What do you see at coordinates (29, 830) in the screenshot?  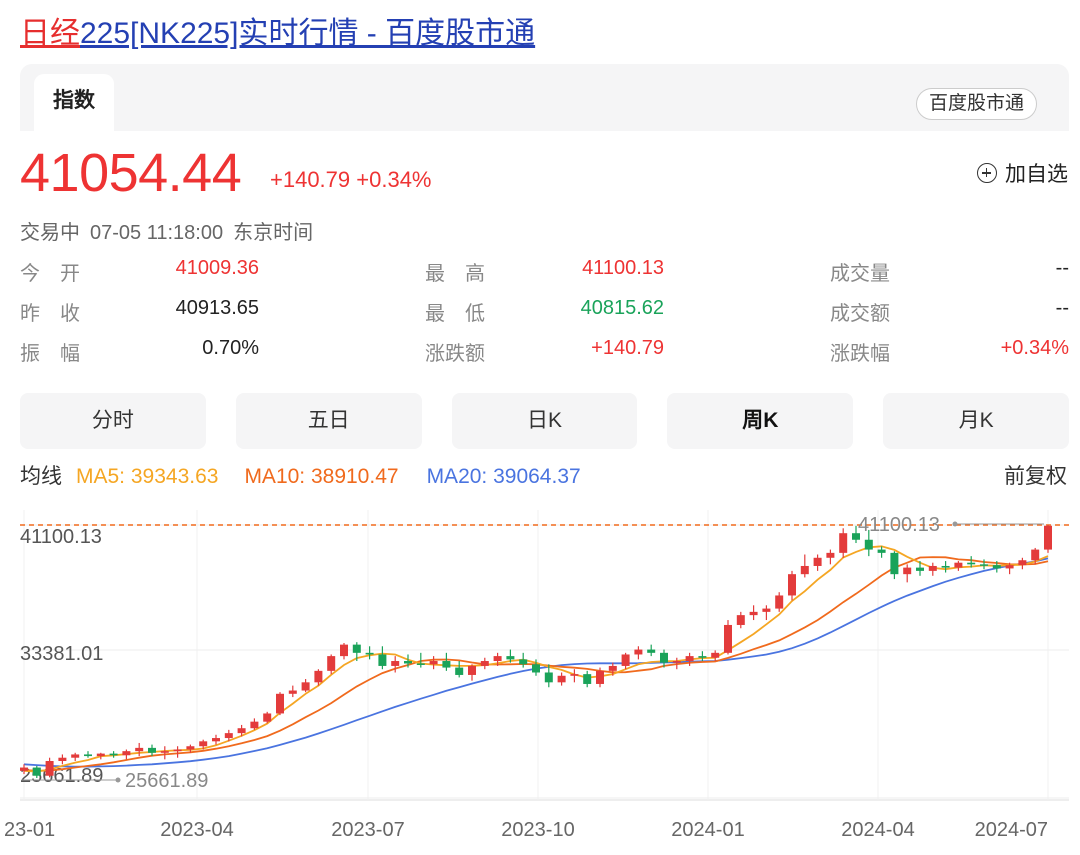 I see `x-tick-label: 23-01` at bounding box center [29, 830].